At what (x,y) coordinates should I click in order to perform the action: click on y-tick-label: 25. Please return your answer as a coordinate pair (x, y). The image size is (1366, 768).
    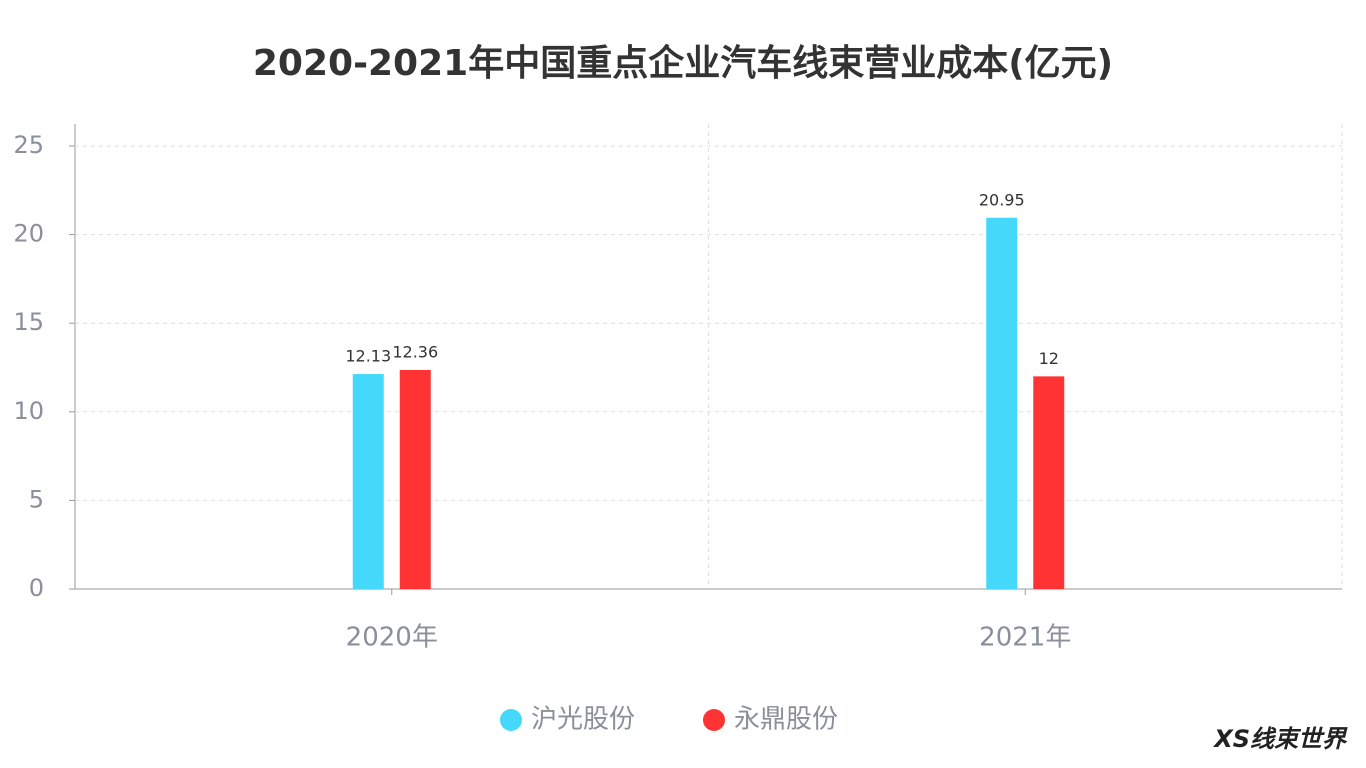
    Looking at the image, I should click on (28, 145).